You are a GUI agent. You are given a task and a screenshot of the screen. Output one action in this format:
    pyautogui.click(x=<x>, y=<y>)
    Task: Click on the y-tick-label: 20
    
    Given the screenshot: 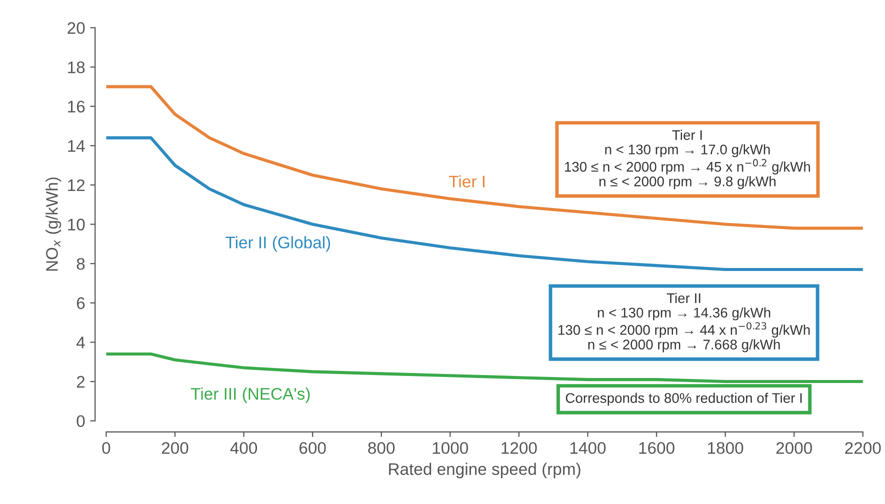 What is the action you would take?
    pyautogui.click(x=76, y=28)
    